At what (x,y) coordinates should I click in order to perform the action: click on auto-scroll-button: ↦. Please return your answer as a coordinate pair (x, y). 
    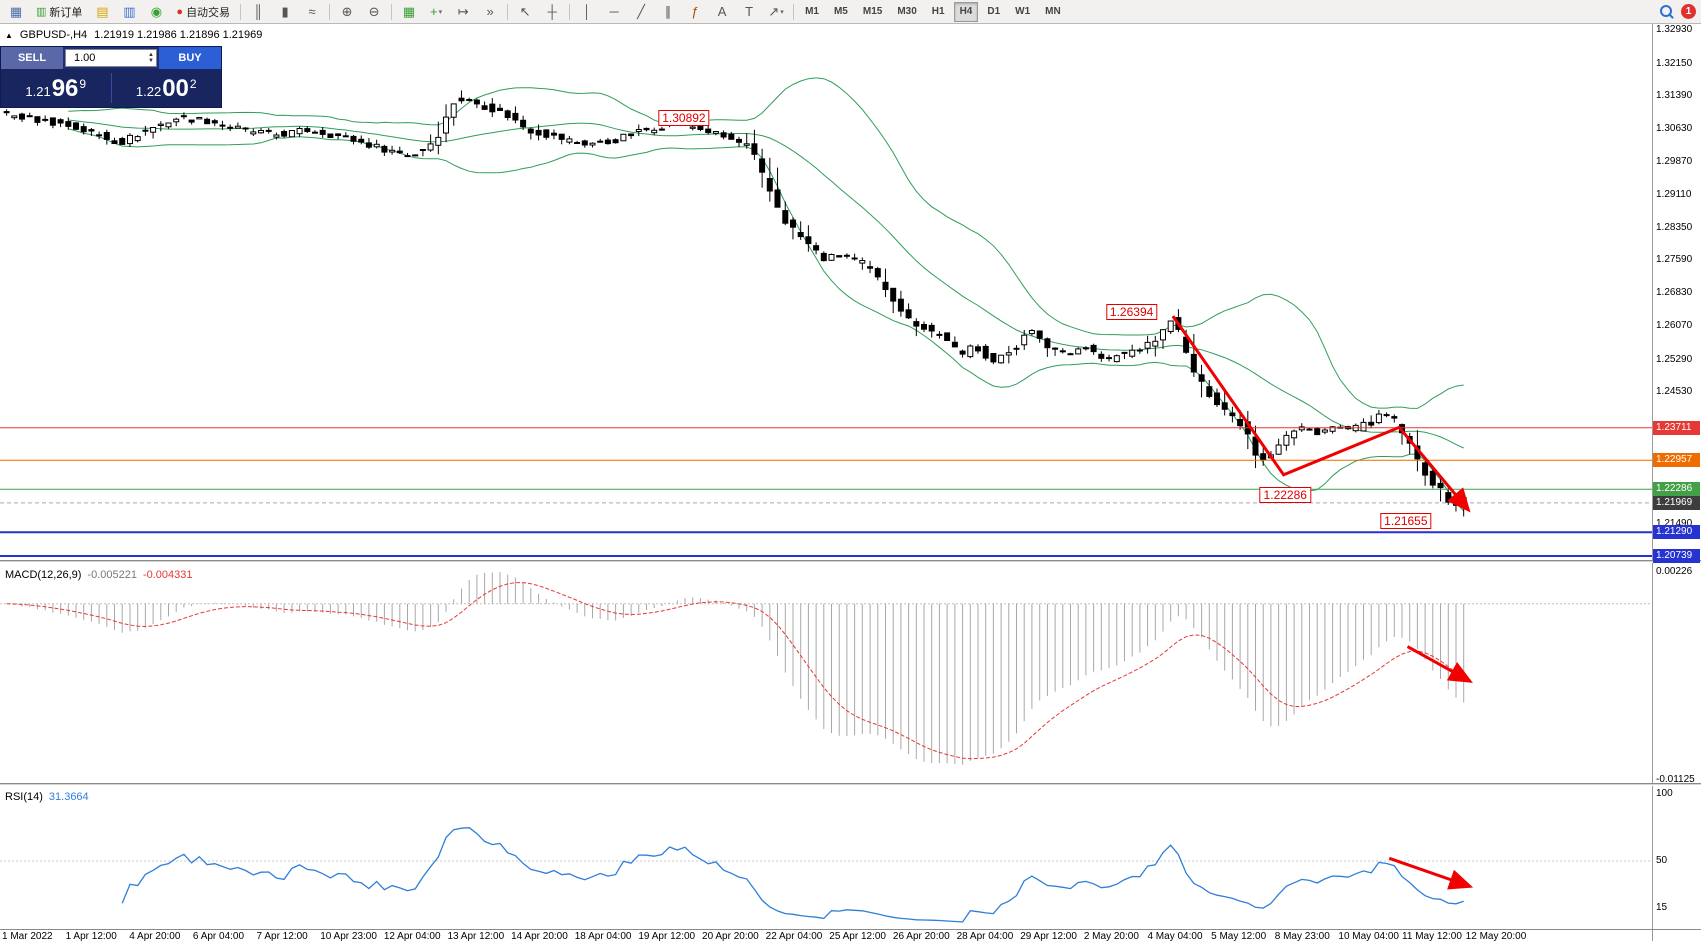
    Looking at the image, I should click on (463, 12).